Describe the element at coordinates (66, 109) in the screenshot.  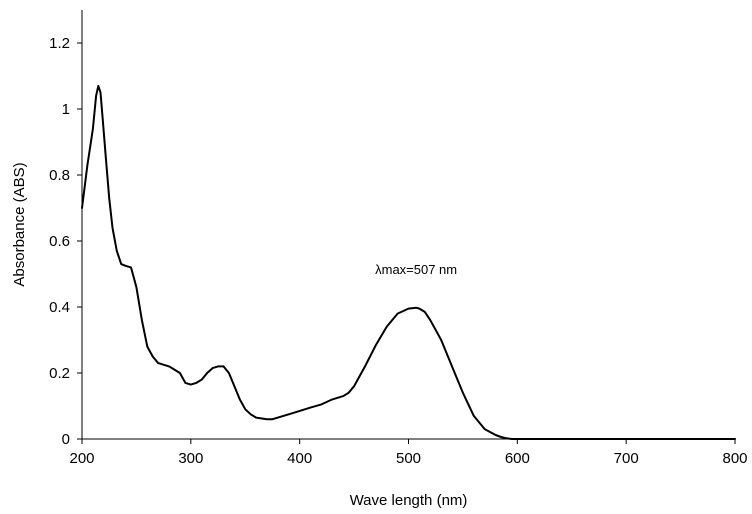
I see `y-tick-label: 1` at that location.